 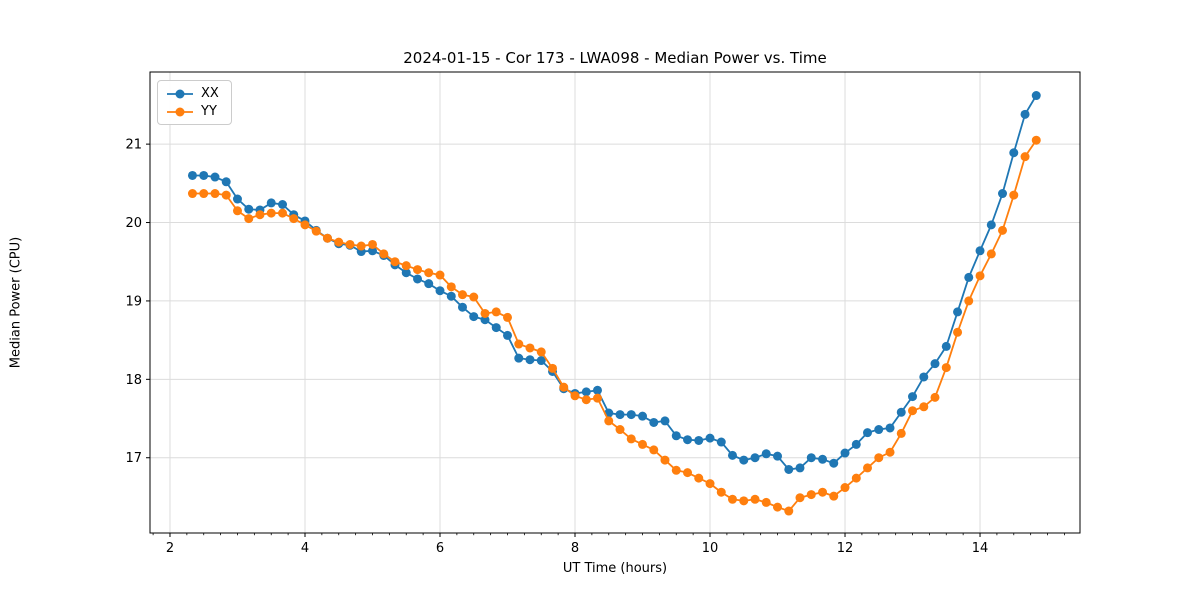 I want to click on y-tick-label: 20, so click(x=133, y=223).